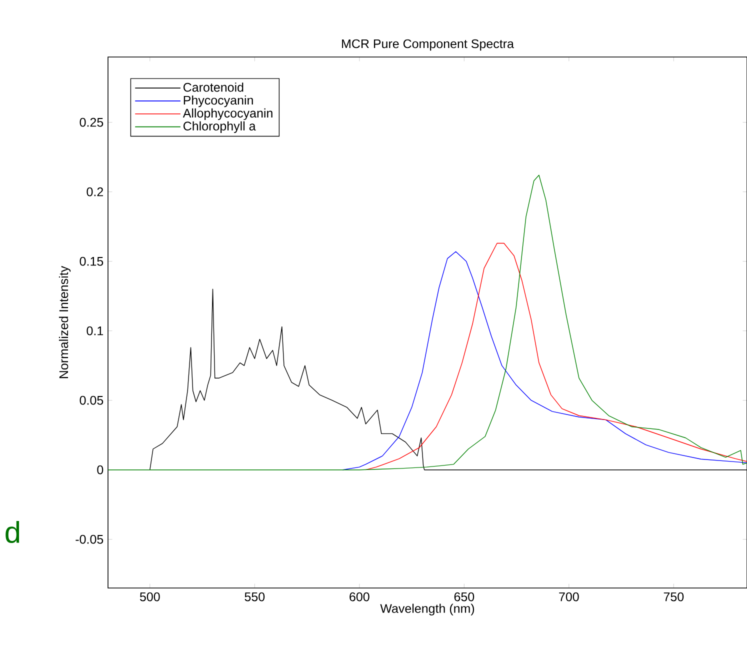 Image resolution: width=747 pixels, height=645 pixels. Describe the element at coordinates (90, 539) in the screenshot. I see `y-tick-label: -0.05` at that location.